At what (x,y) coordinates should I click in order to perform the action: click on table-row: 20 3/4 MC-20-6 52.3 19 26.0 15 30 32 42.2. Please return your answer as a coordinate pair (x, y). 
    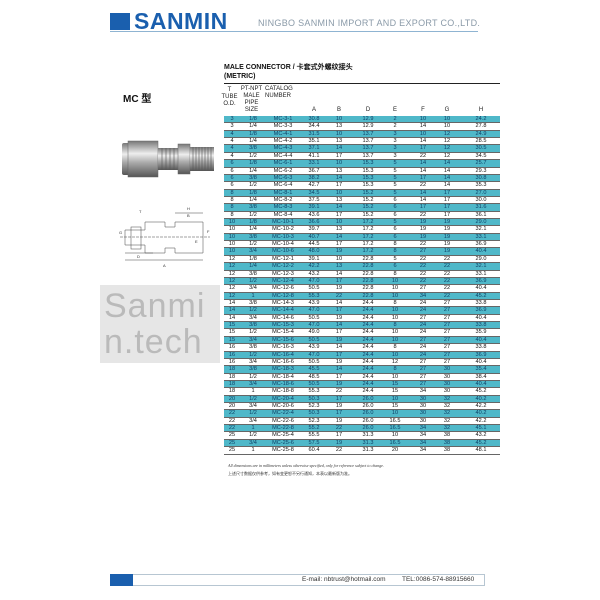
    Looking at the image, I should click on (362, 407).